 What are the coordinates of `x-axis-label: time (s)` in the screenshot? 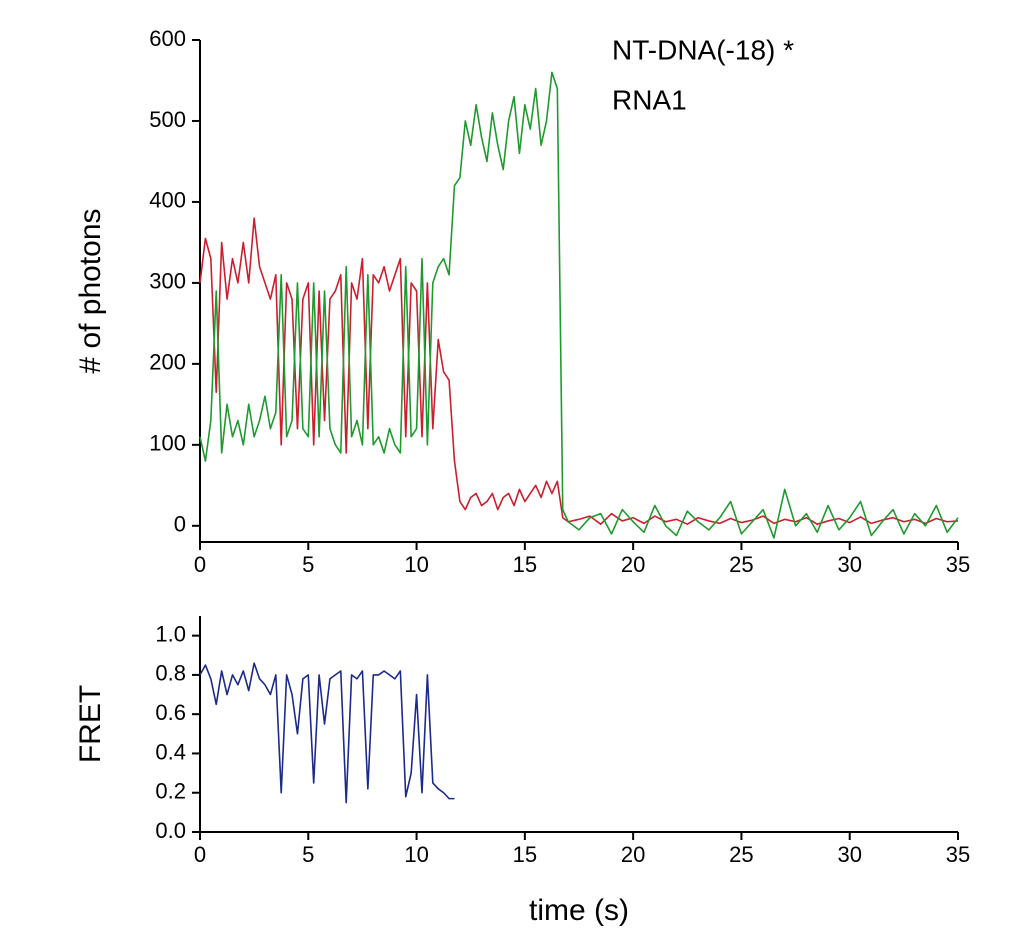 It's located at (579, 910).